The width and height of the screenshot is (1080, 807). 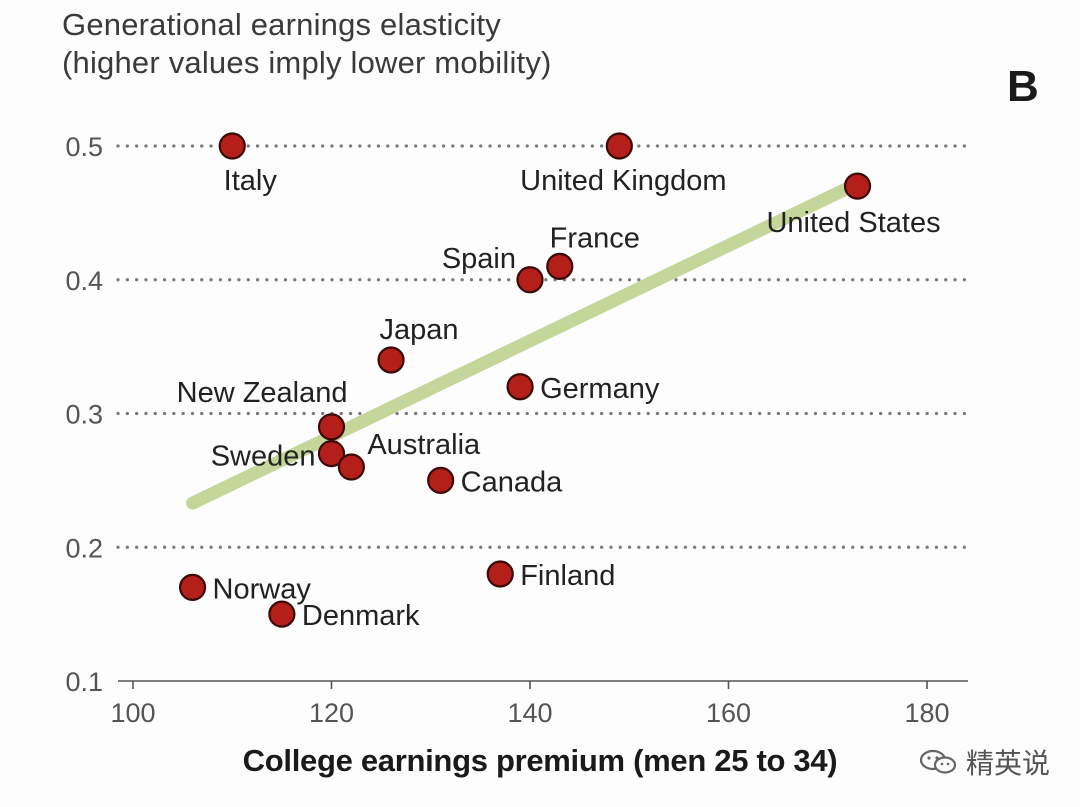 What do you see at coordinates (391, 360) in the screenshot?
I see `point-japan` at bounding box center [391, 360].